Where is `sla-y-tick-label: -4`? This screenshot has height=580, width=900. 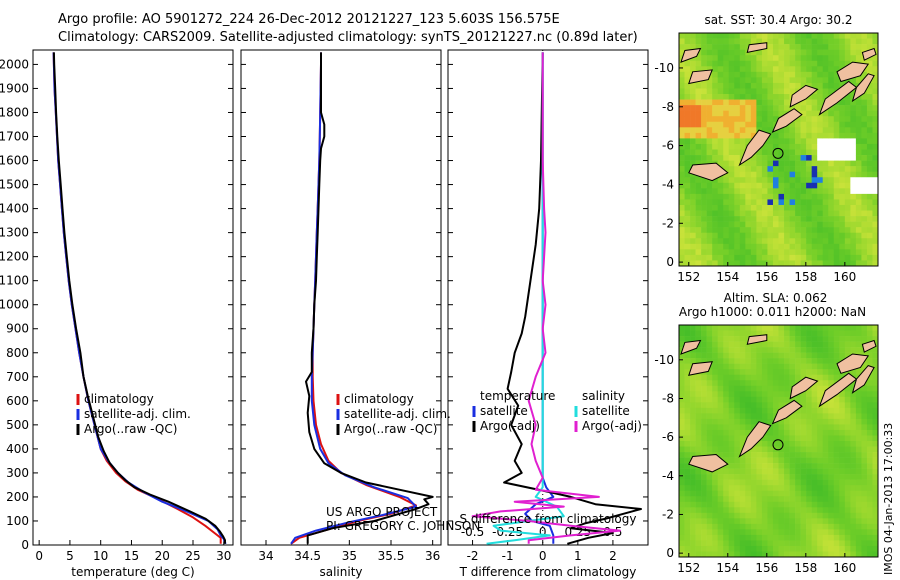
sla-y-tick-label: -4 is located at coordinates (668, 476).